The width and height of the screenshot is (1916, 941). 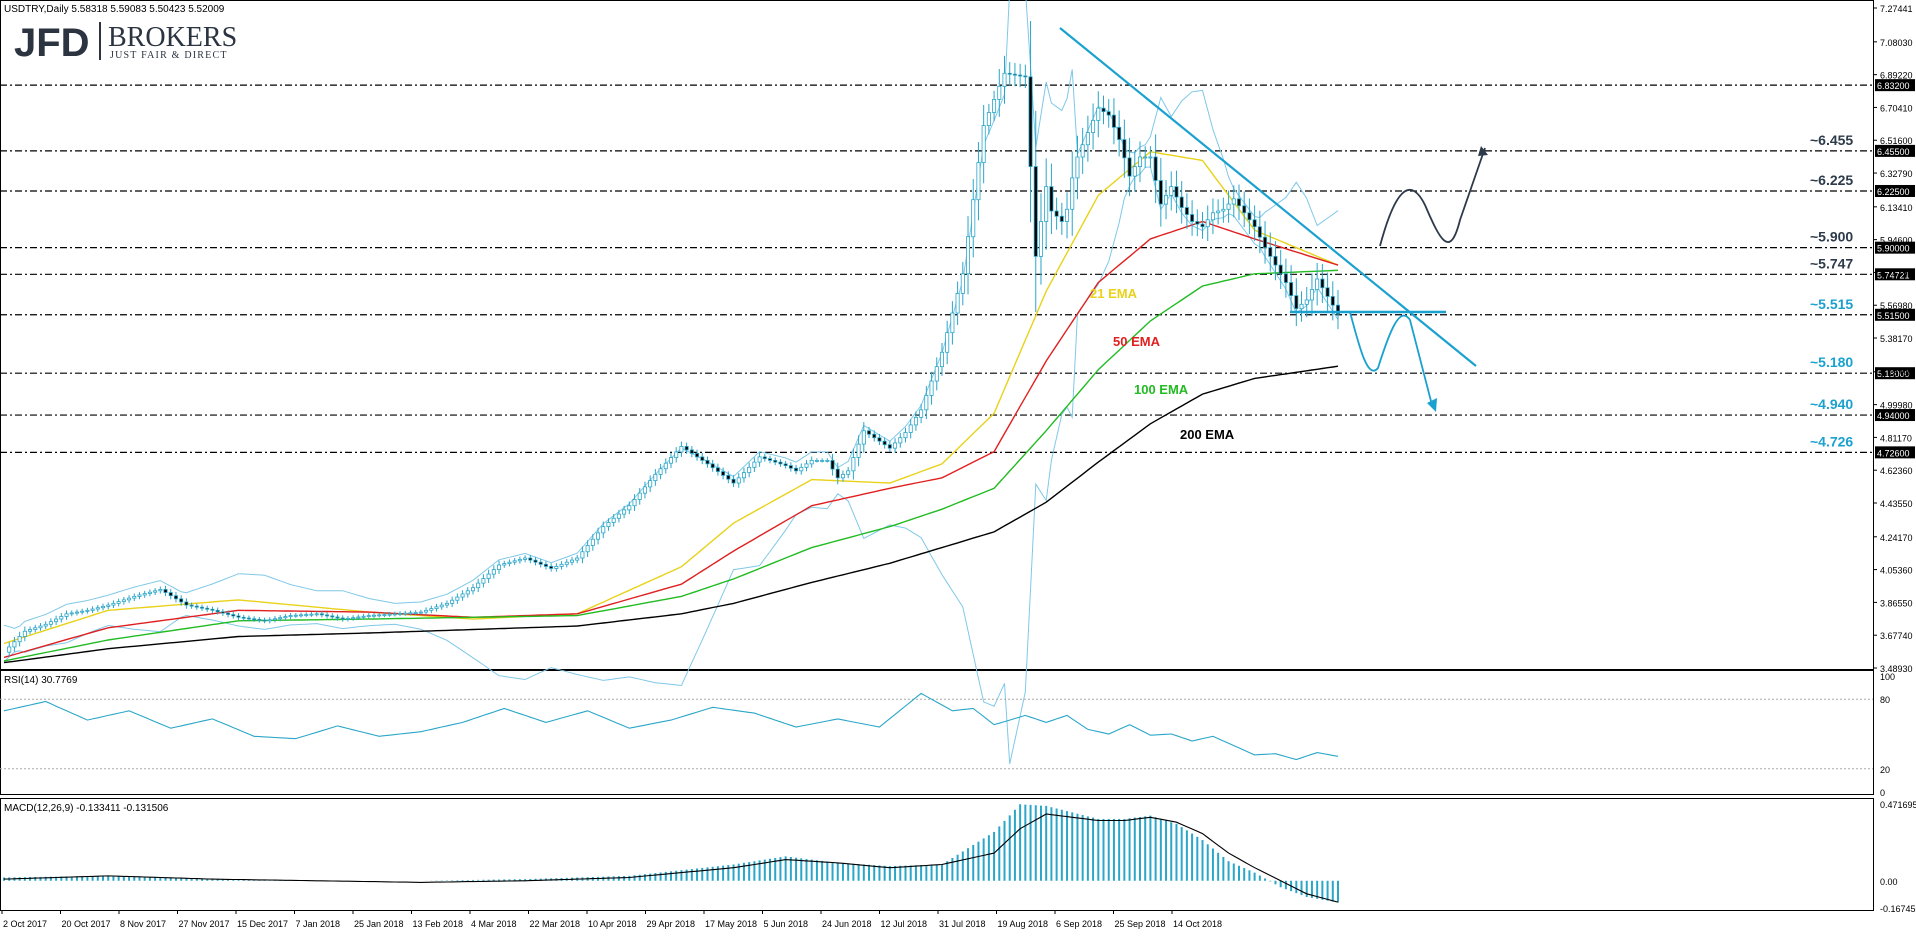 I want to click on price-tick-label: 7.27441, so click(x=1896, y=9).